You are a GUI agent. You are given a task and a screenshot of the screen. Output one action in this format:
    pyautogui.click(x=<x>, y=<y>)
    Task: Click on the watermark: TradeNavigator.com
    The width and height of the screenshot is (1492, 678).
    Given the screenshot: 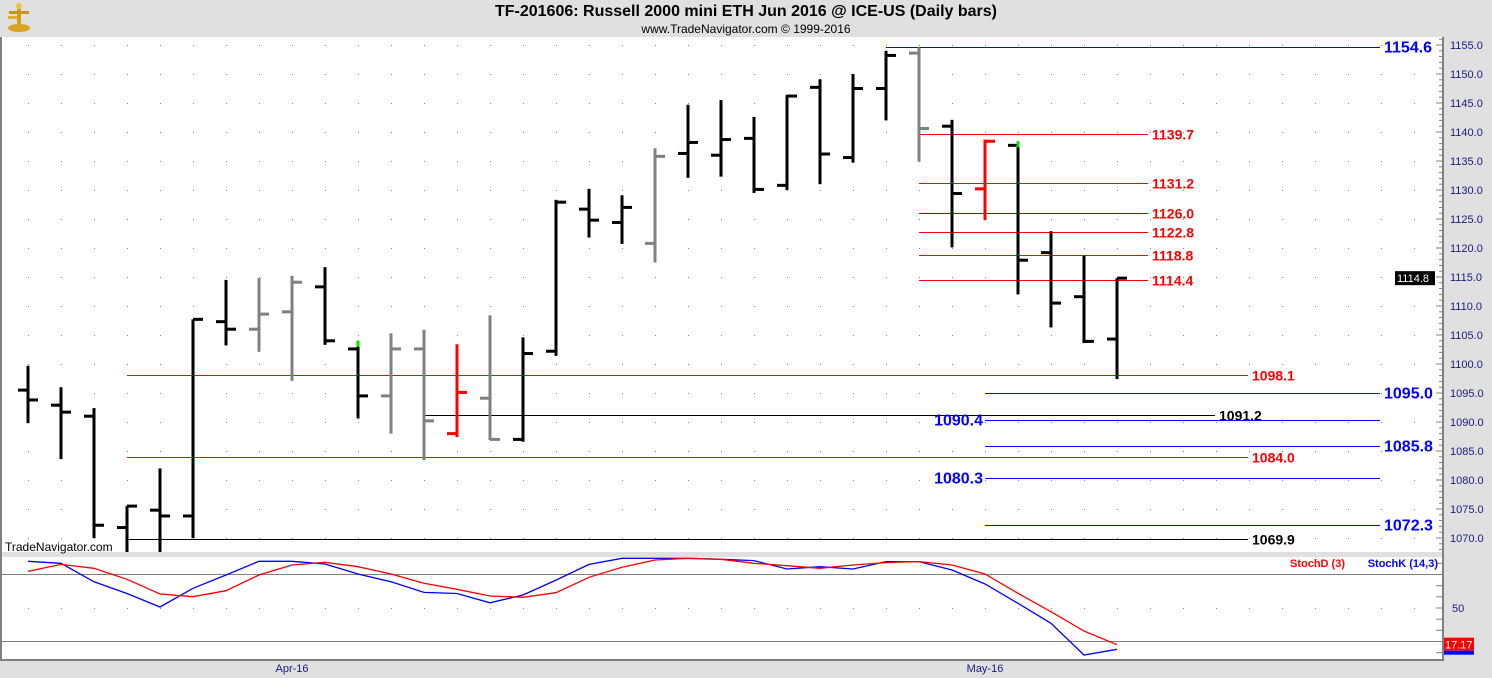 What is the action you would take?
    pyautogui.click(x=59, y=547)
    